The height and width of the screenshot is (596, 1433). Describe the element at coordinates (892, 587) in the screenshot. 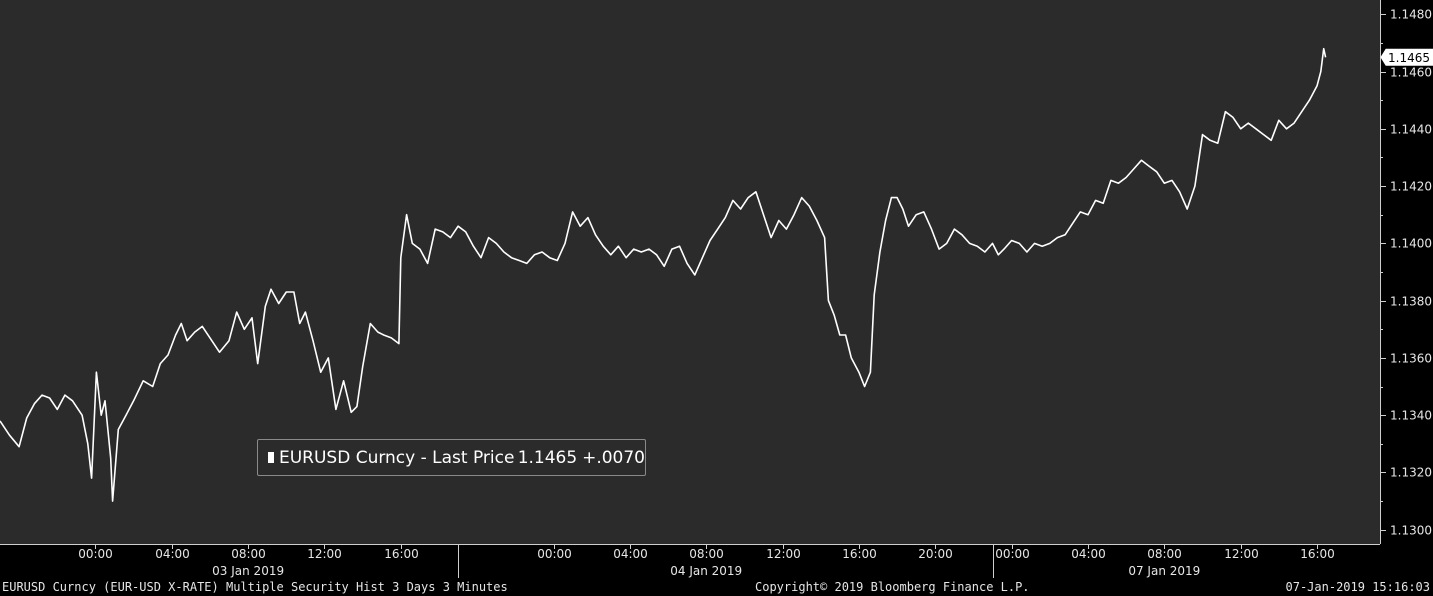

I see `footer-copyright: Copyright© 2019 Bloomberg Finance L.P.` at that location.